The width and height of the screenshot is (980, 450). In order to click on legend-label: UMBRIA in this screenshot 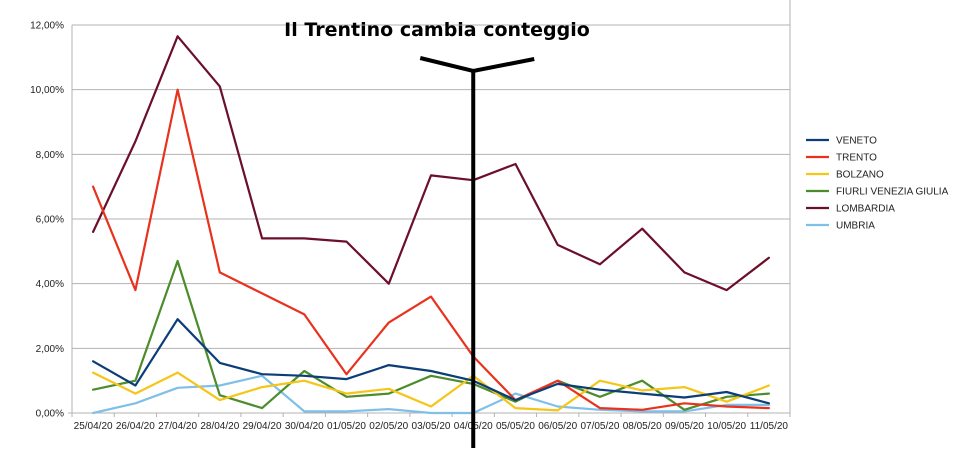, I will do `click(855, 226)`.